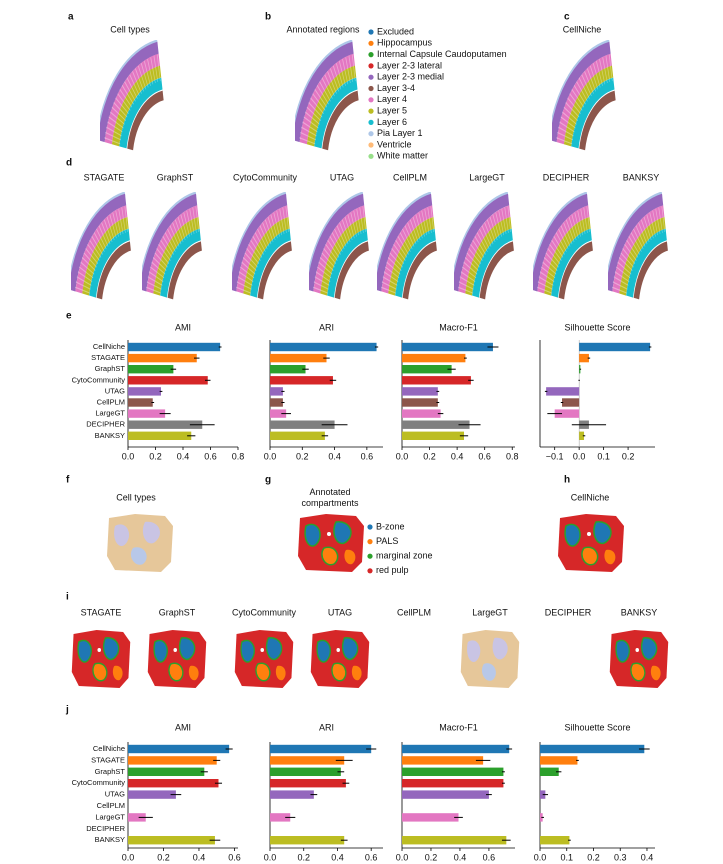 The width and height of the screenshot is (723, 864). Describe the element at coordinates (402, 156) in the screenshot. I see `legend-label: White matter` at that location.